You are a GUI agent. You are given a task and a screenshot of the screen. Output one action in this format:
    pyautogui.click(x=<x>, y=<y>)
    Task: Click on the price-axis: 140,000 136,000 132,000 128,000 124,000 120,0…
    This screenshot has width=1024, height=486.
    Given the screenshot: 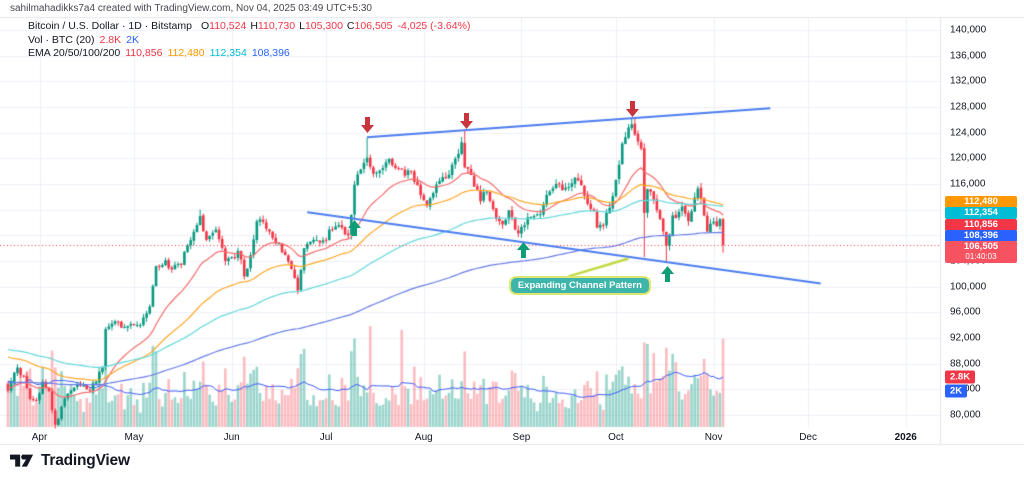 What is the action you would take?
    pyautogui.click(x=982, y=230)
    